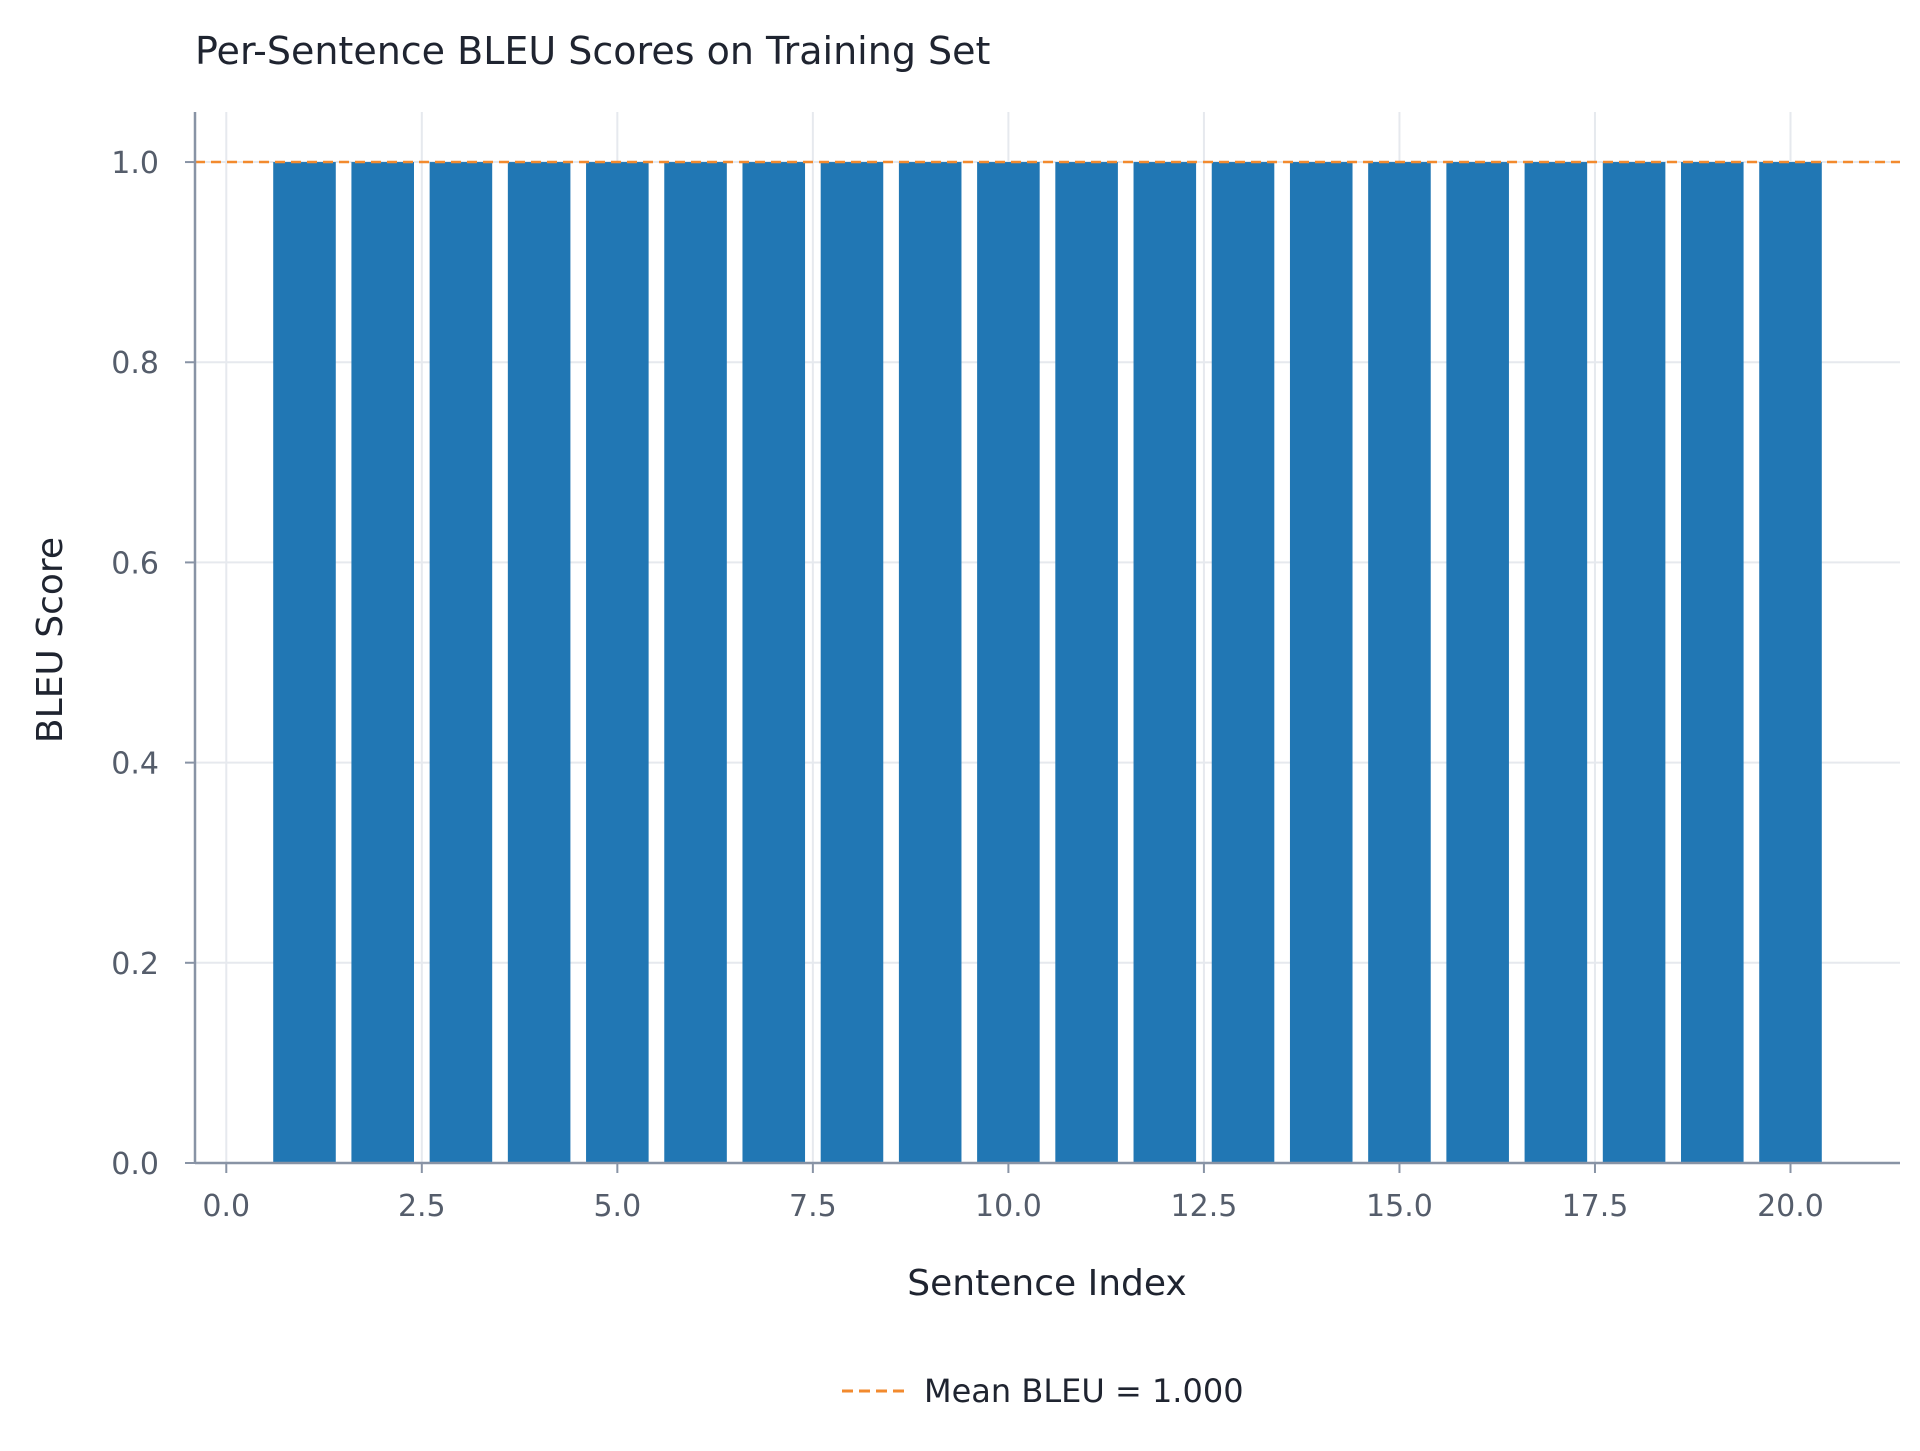  What do you see at coordinates (1204, 1206) in the screenshot?
I see `x-tick-label-5: 12.5` at bounding box center [1204, 1206].